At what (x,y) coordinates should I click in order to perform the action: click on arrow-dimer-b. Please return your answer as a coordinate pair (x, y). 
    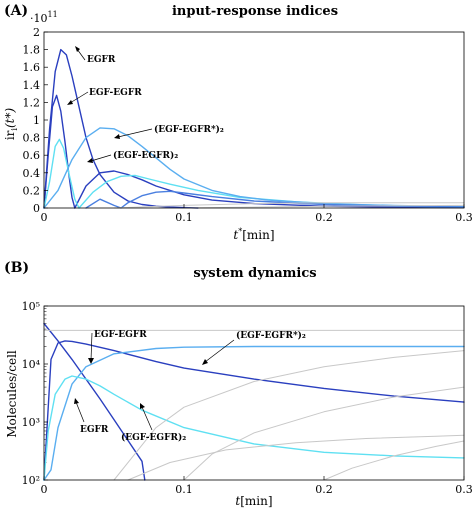
    Looking at the image, I should click on (147, 418).